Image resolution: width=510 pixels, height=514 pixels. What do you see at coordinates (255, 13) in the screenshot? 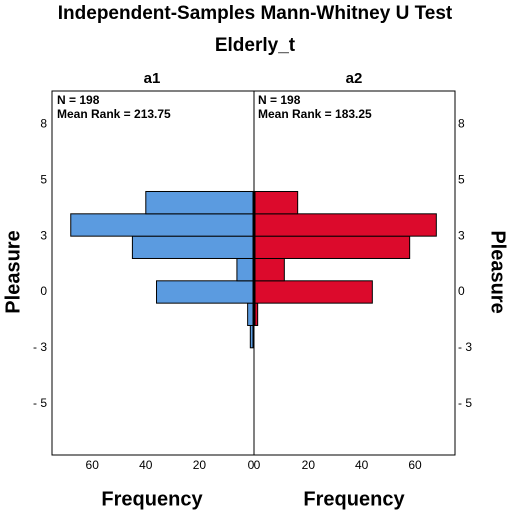
I see `chart-title: Independent-Samples Mann-Whitney U Test` at bounding box center [255, 13].